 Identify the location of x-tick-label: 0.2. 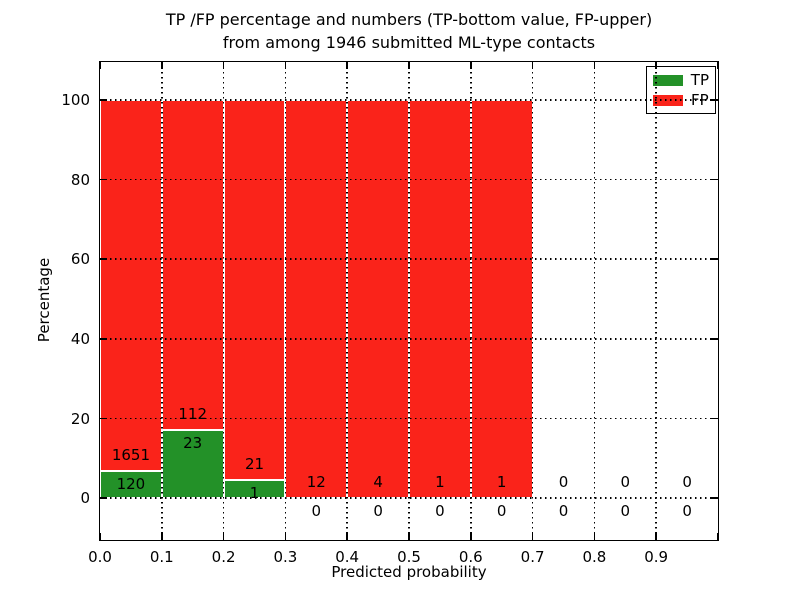
(223, 557).